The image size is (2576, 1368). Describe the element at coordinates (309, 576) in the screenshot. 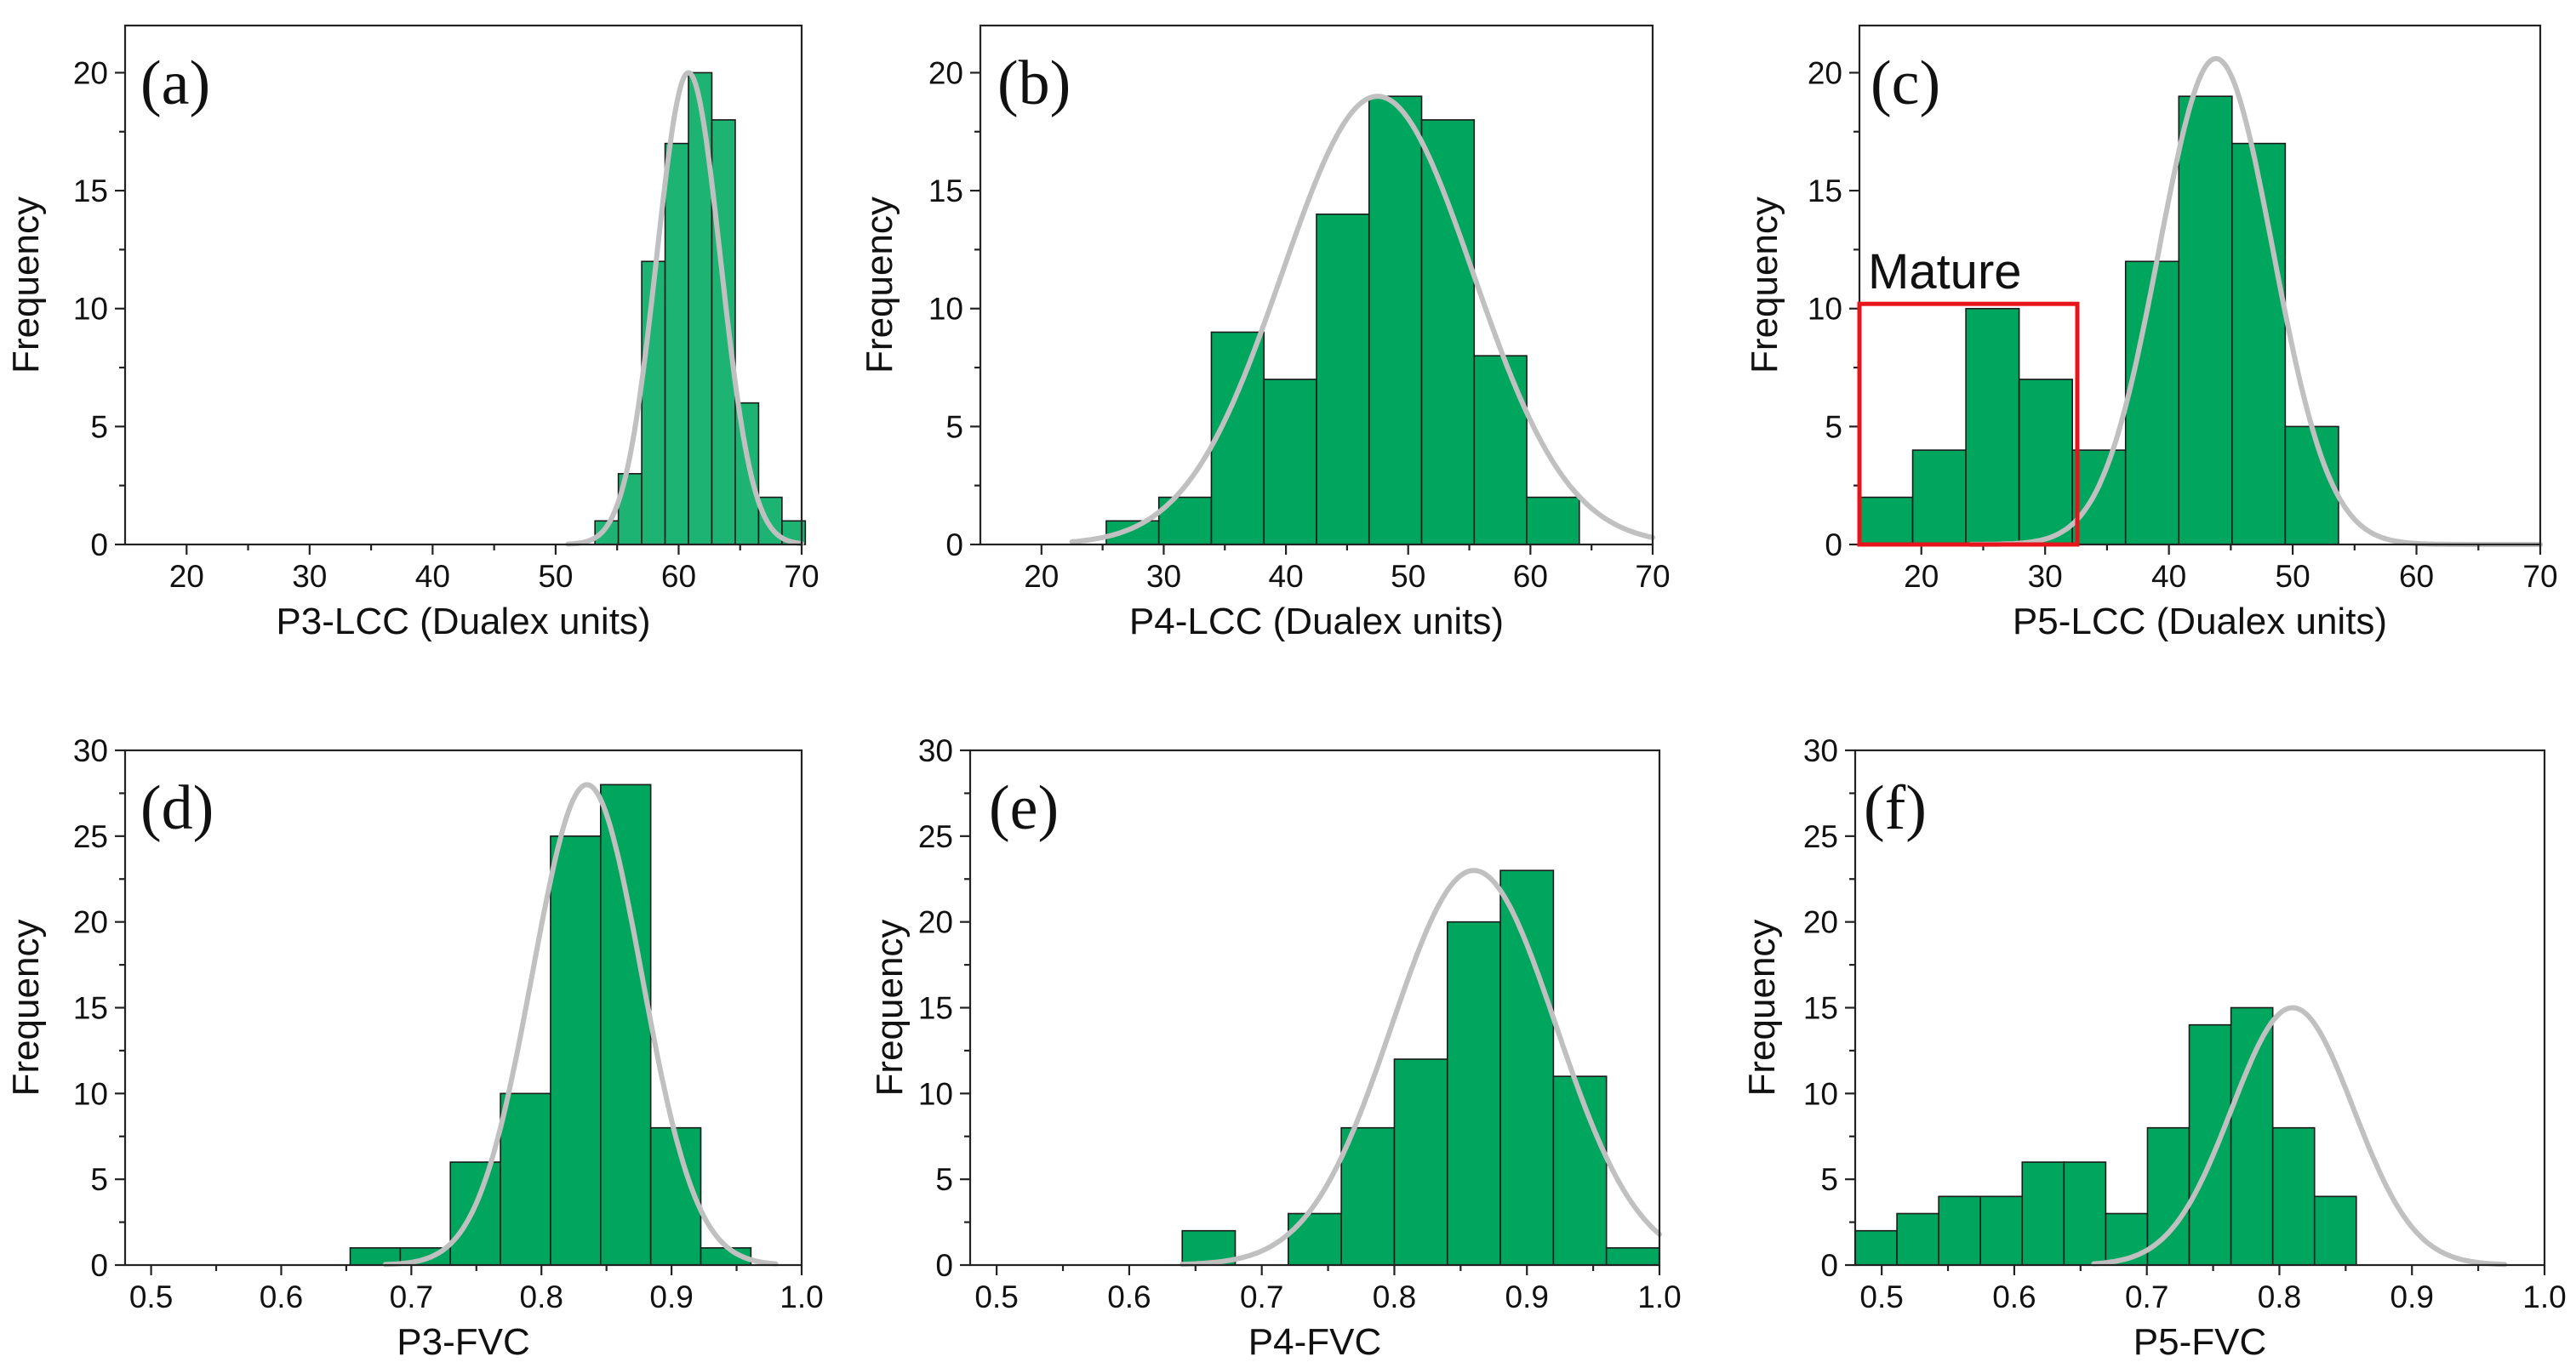

I see `x-tick-label: 30` at that location.